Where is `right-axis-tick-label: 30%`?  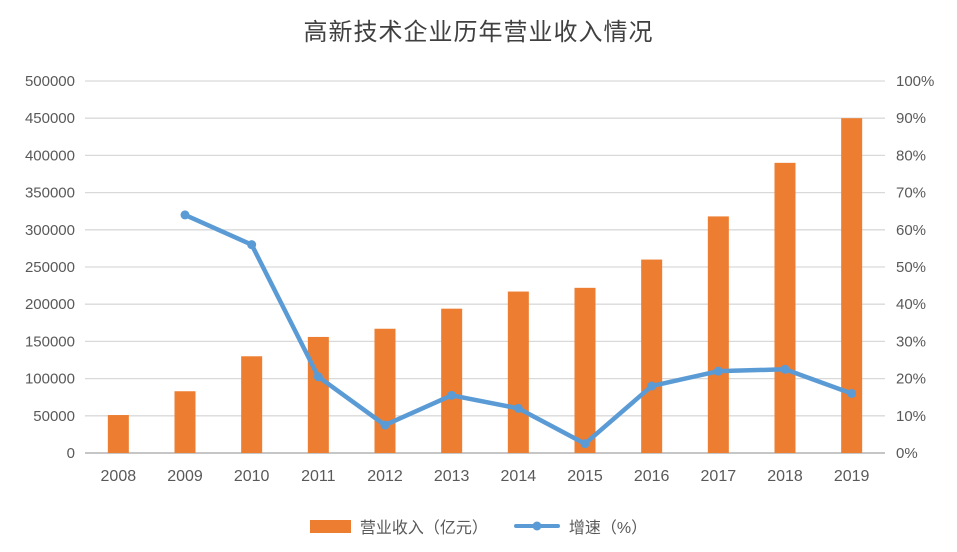
right-axis-tick-label: 30% is located at coordinates (911, 341).